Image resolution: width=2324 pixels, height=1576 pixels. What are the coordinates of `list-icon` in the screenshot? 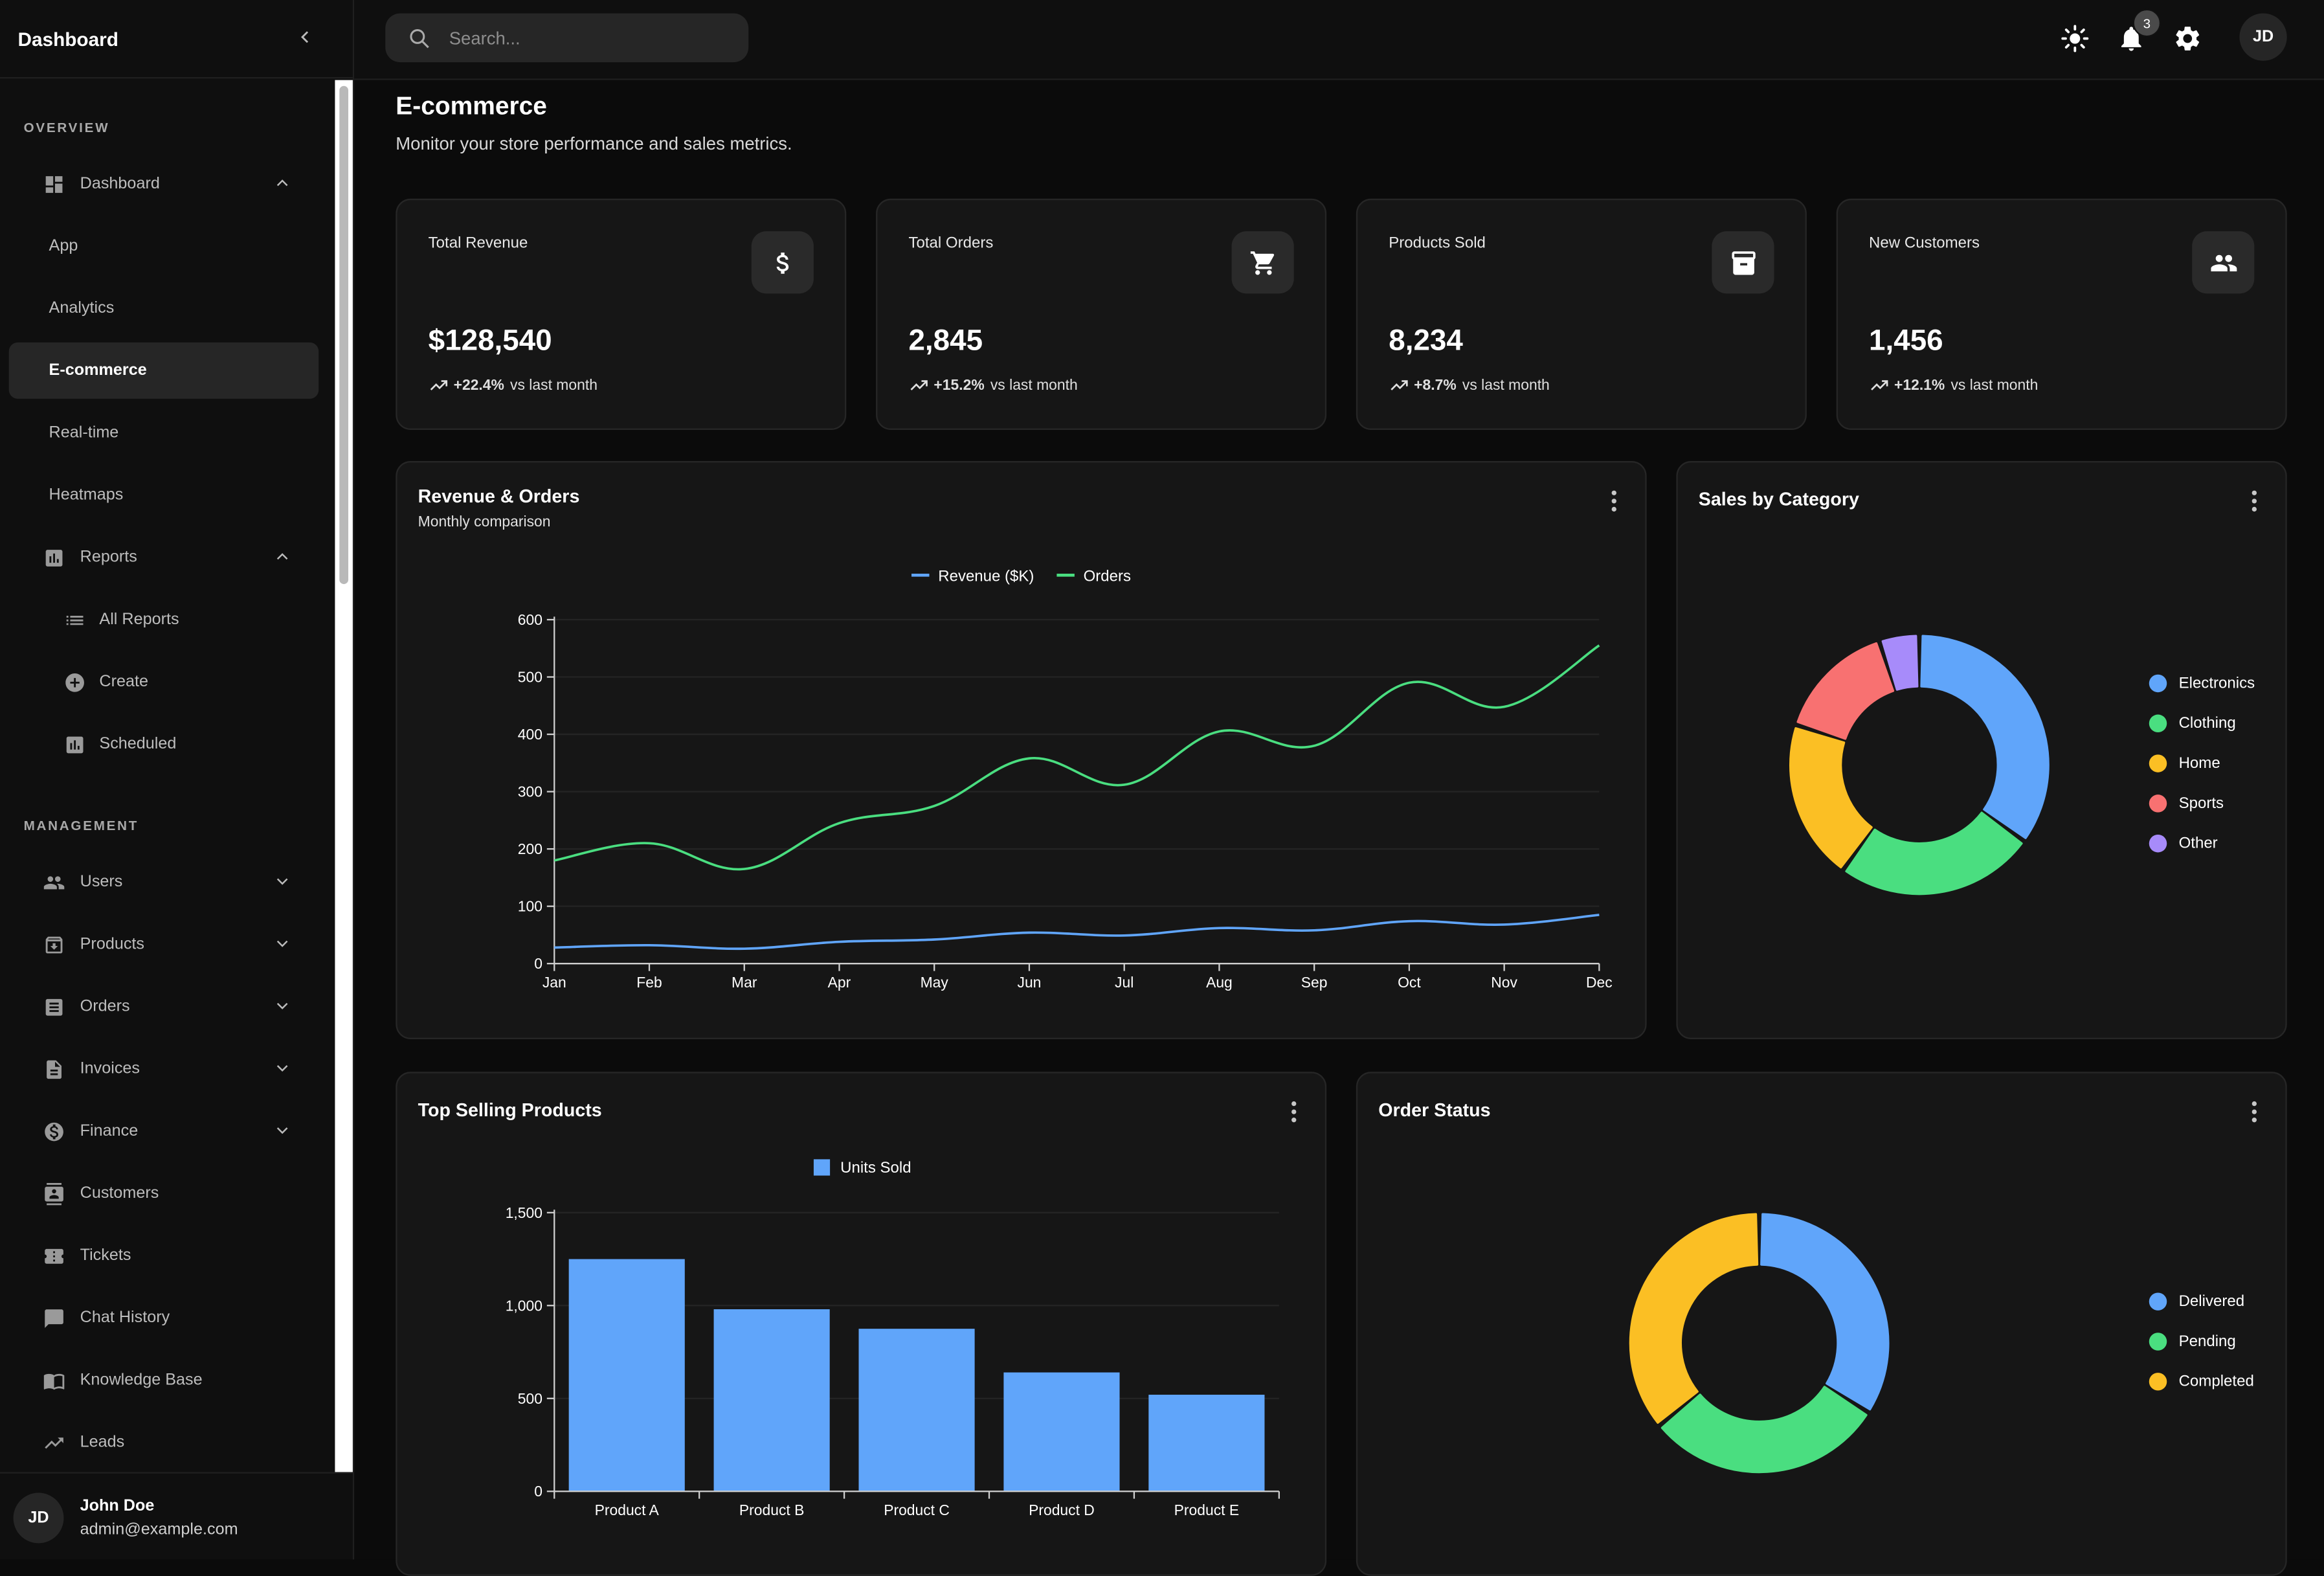 It's located at (74, 620).